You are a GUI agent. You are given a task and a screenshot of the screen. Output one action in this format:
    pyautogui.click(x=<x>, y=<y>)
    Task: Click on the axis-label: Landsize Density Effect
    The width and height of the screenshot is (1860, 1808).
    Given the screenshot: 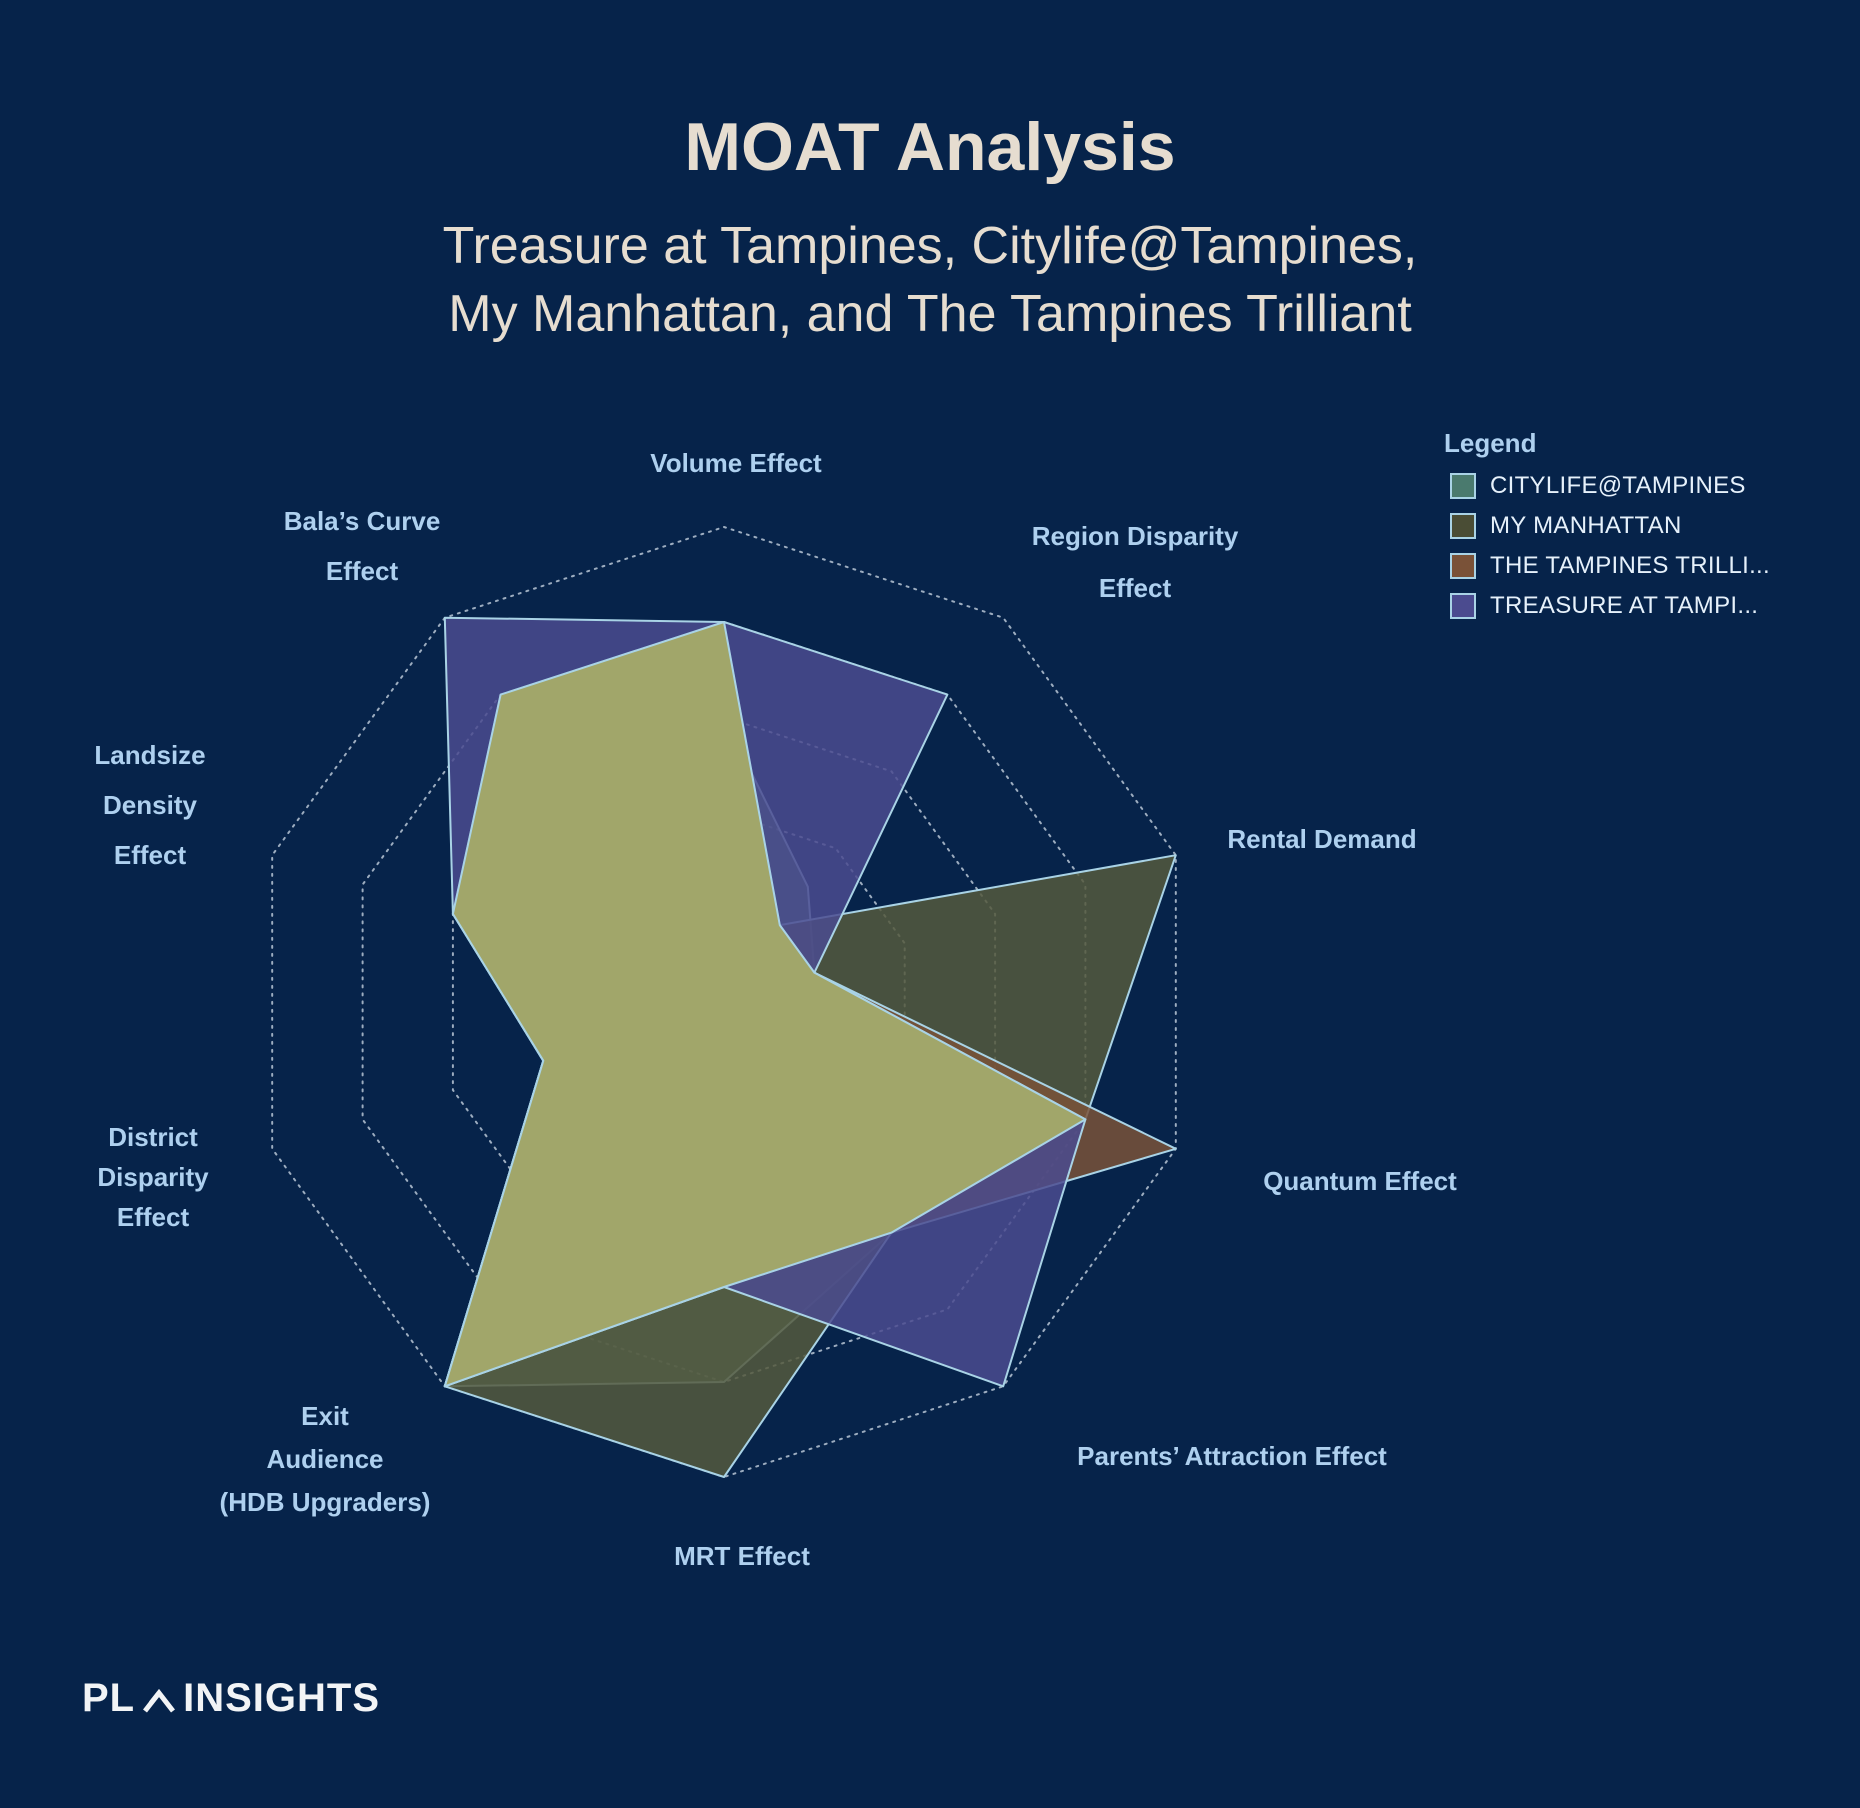 What is the action you would take?
    pyautogui.click(x=149, y=805)
    